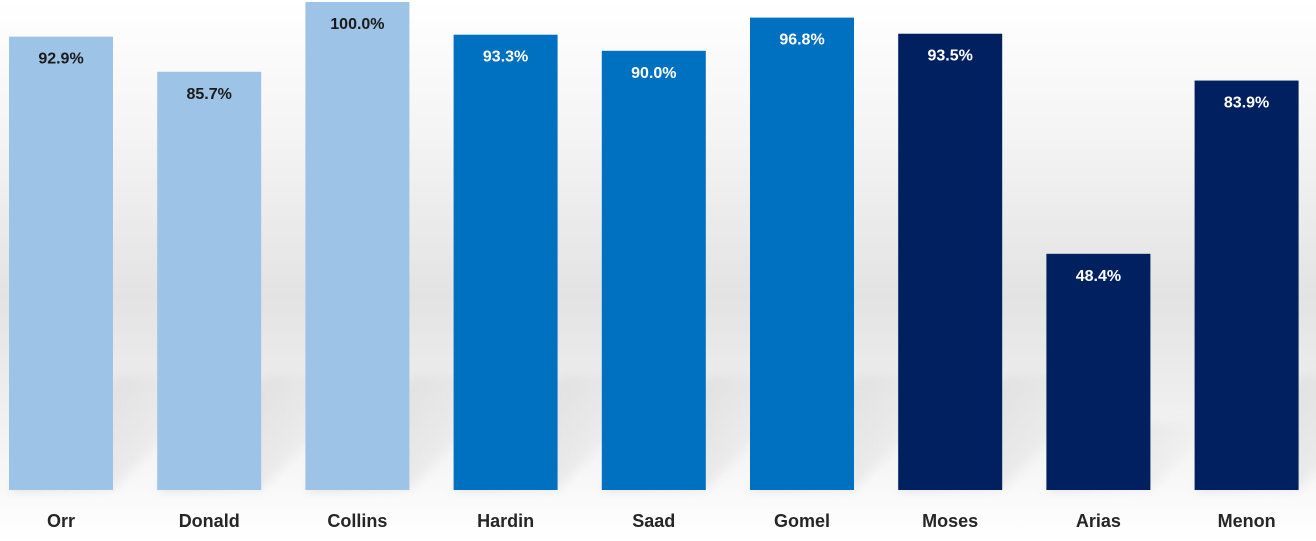  I want to click on value-label-gomel: 96.8%, so click(801, 40).